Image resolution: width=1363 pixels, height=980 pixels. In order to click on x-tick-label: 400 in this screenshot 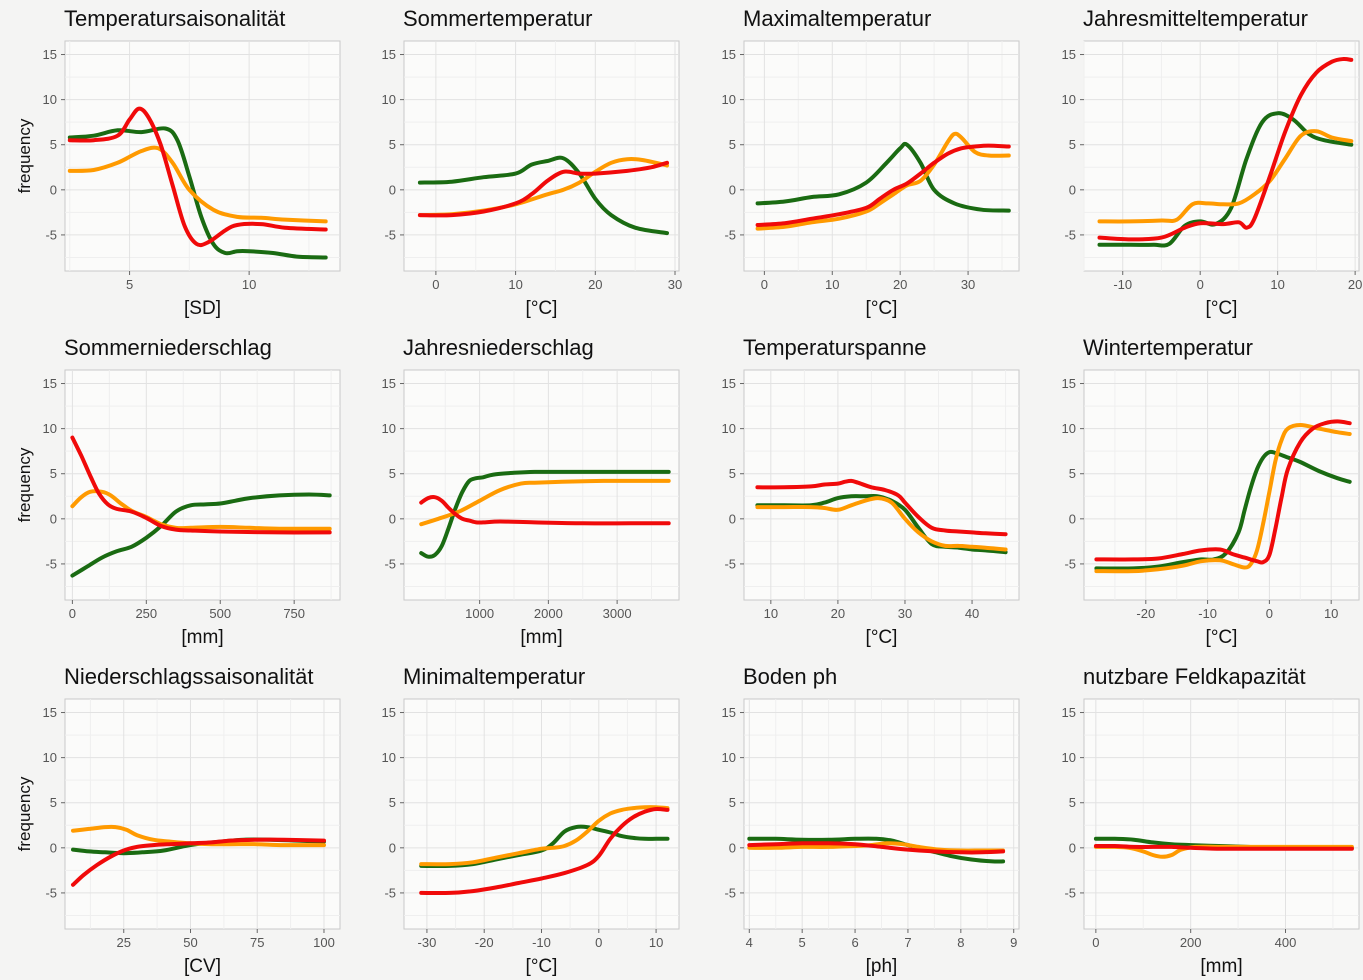, I will do `click(1286, 942)`.